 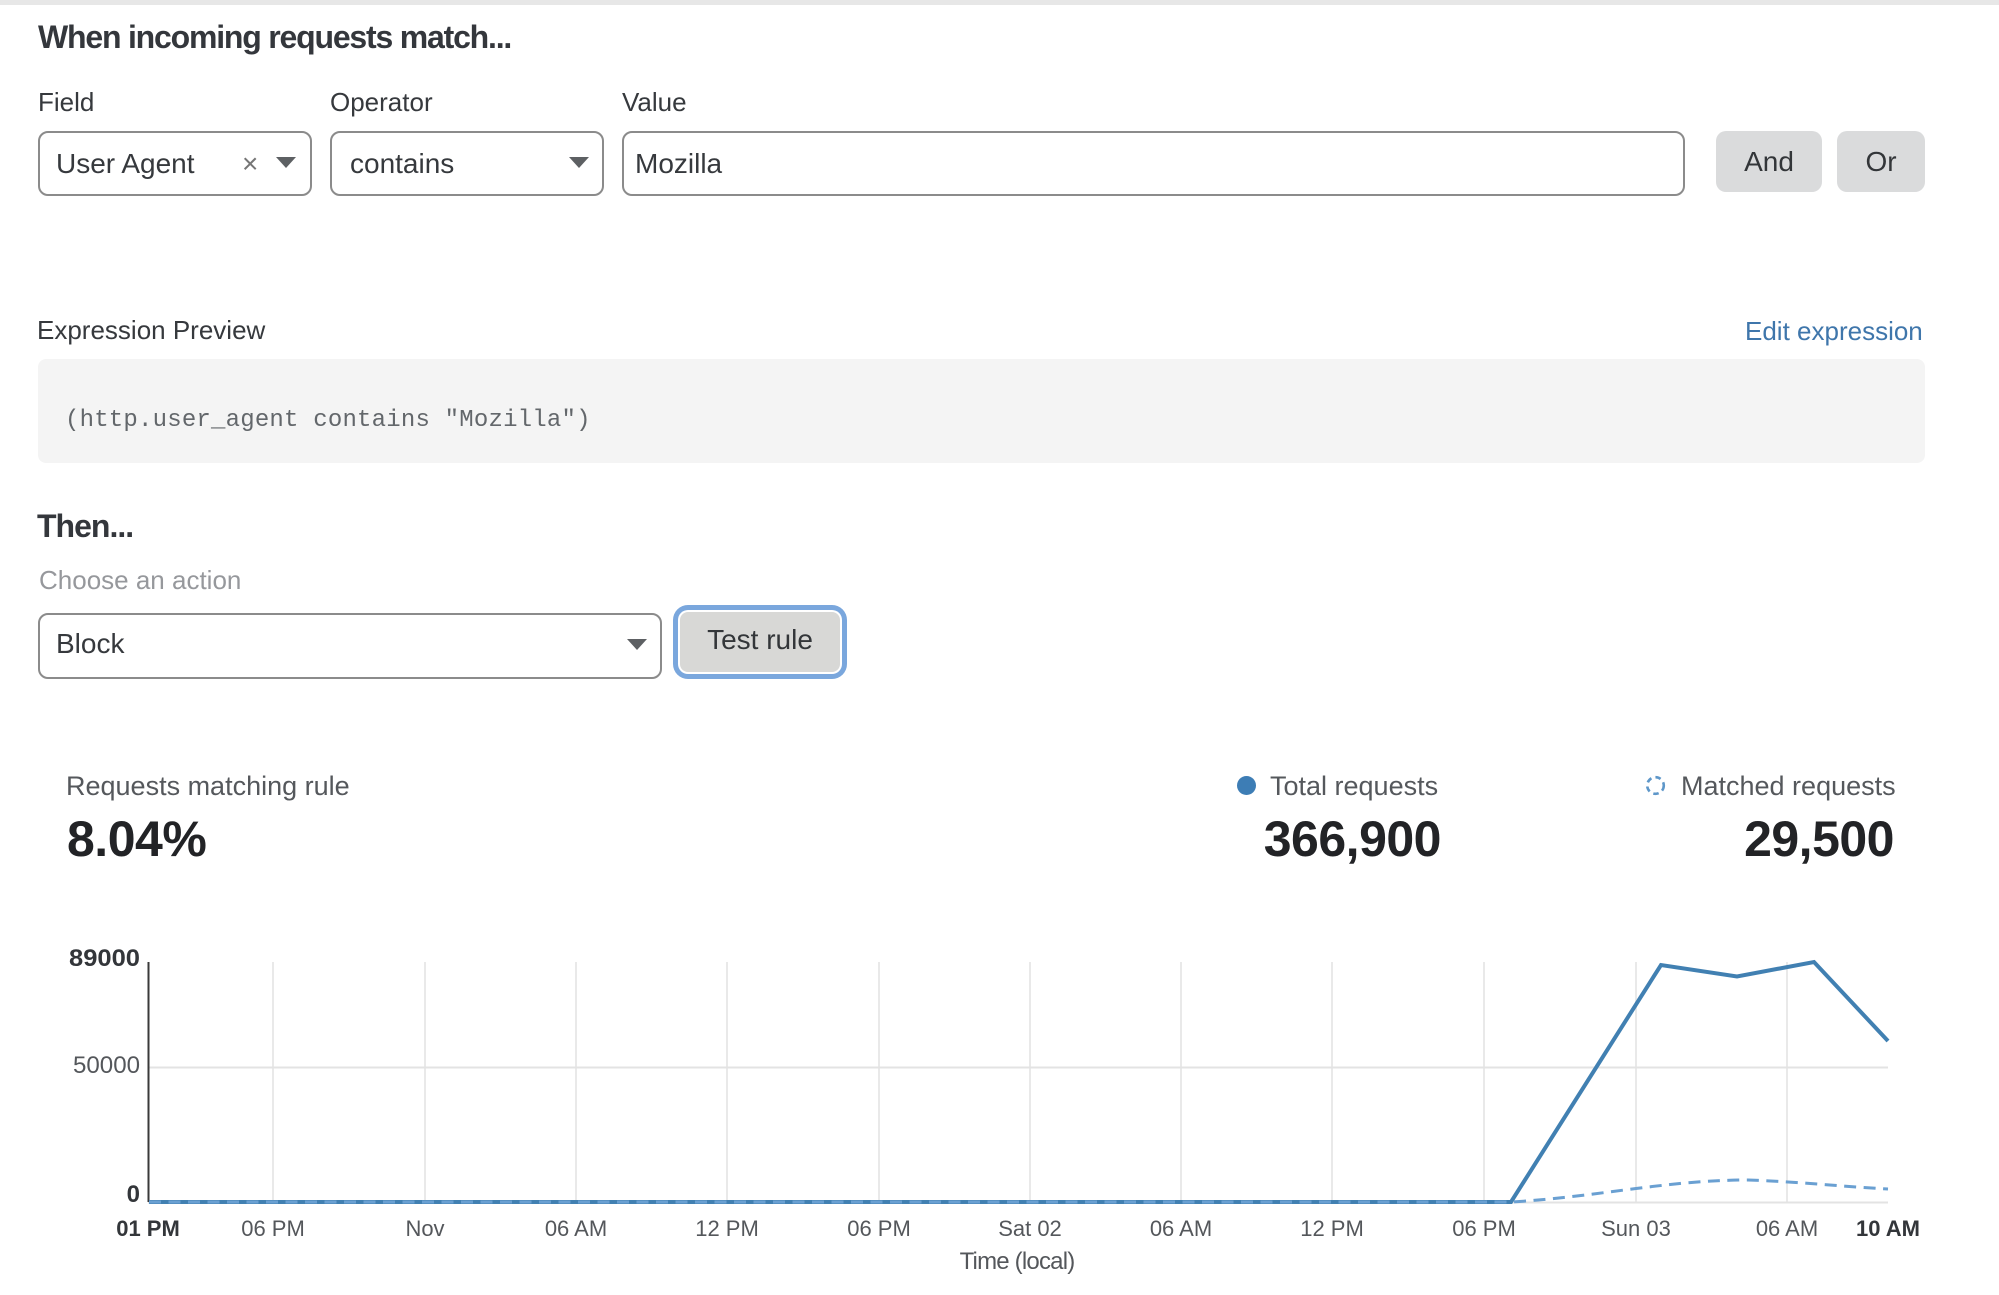 What do you see at coordinates (1888, 1228) in the screenshot?
I see `svg-text: 10 AM` at bounding box center [1888, 1228].